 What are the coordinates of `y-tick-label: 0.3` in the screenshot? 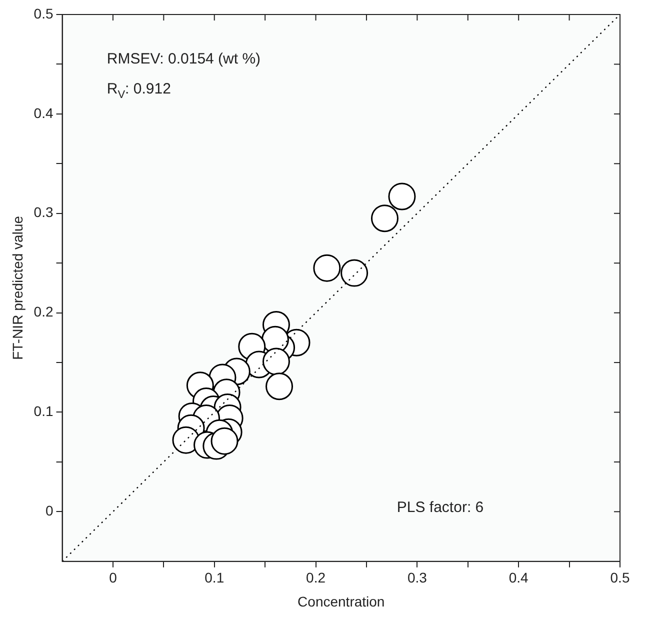 It's located at (44, 212).